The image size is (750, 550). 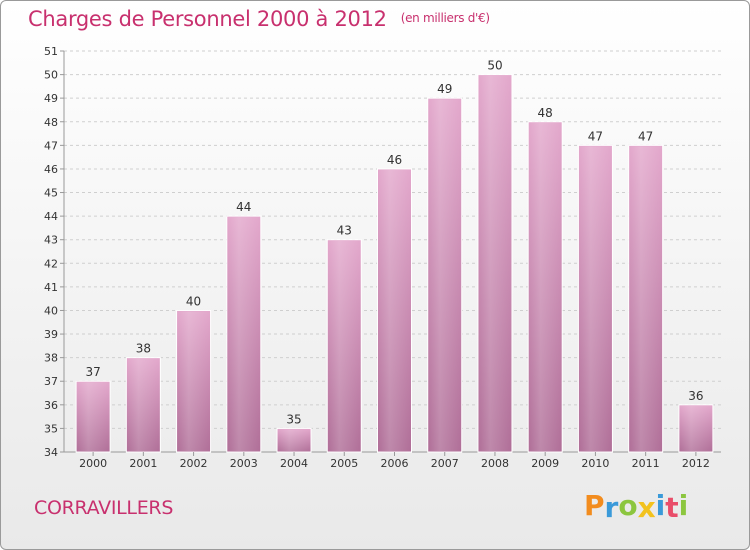 What do you see at coordinates (143, 349) in the screenshot?
I see `bar-value-label: 38` at bounding box center [143, 349].